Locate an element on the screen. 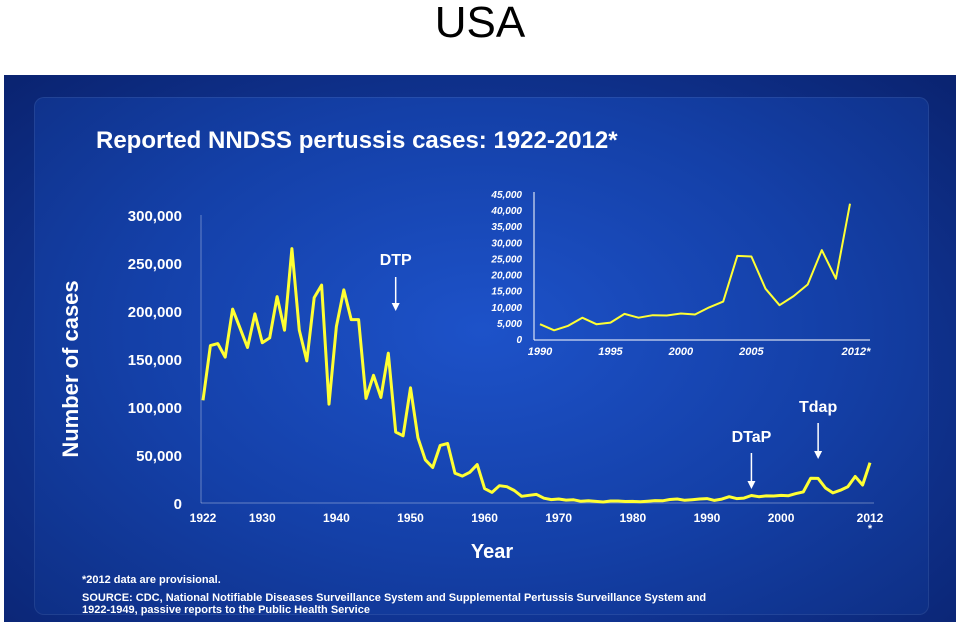  inset-x-tick-label: 2012* is located at coordinates (856, 352).